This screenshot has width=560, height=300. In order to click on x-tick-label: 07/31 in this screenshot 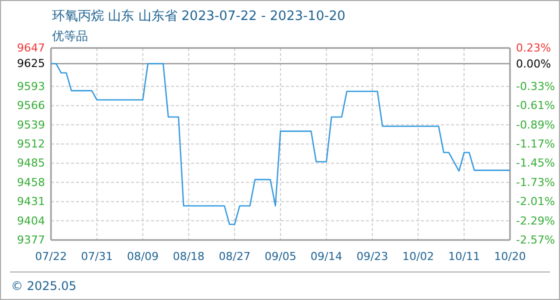, I will do `click(97, 256)`.